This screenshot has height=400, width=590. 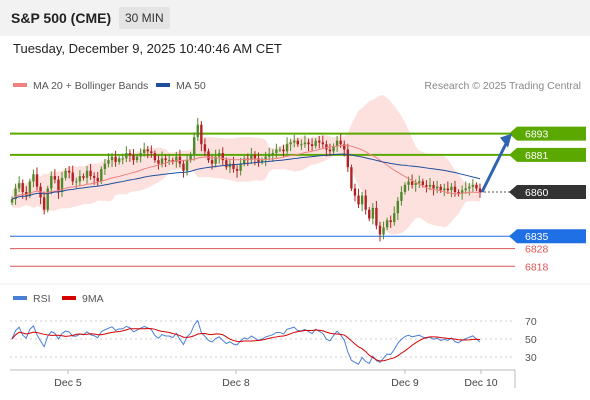 What do you see at coordinates (480, 383) in the screenshot?
I see `x-tick-label: Dec 10` at bounding box center [480, 383].